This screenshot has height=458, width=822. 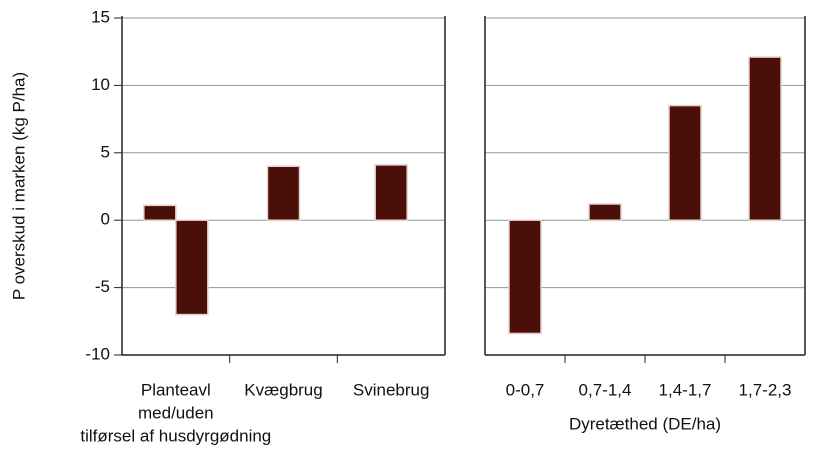 I want to click on x-tick-label: 0-0,7, so click(x=525, y=389).